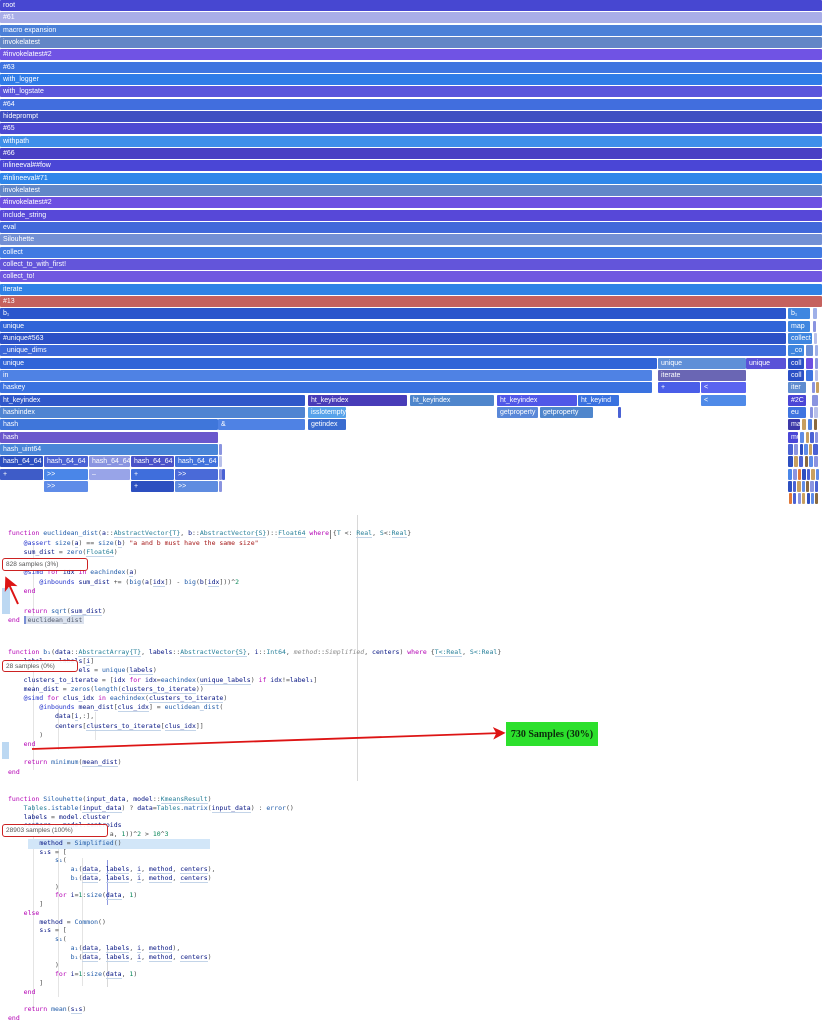 The width and height of the screenshot is (822, 1024). I want to click on flame-bar-eu: eu, so click(797, 412).